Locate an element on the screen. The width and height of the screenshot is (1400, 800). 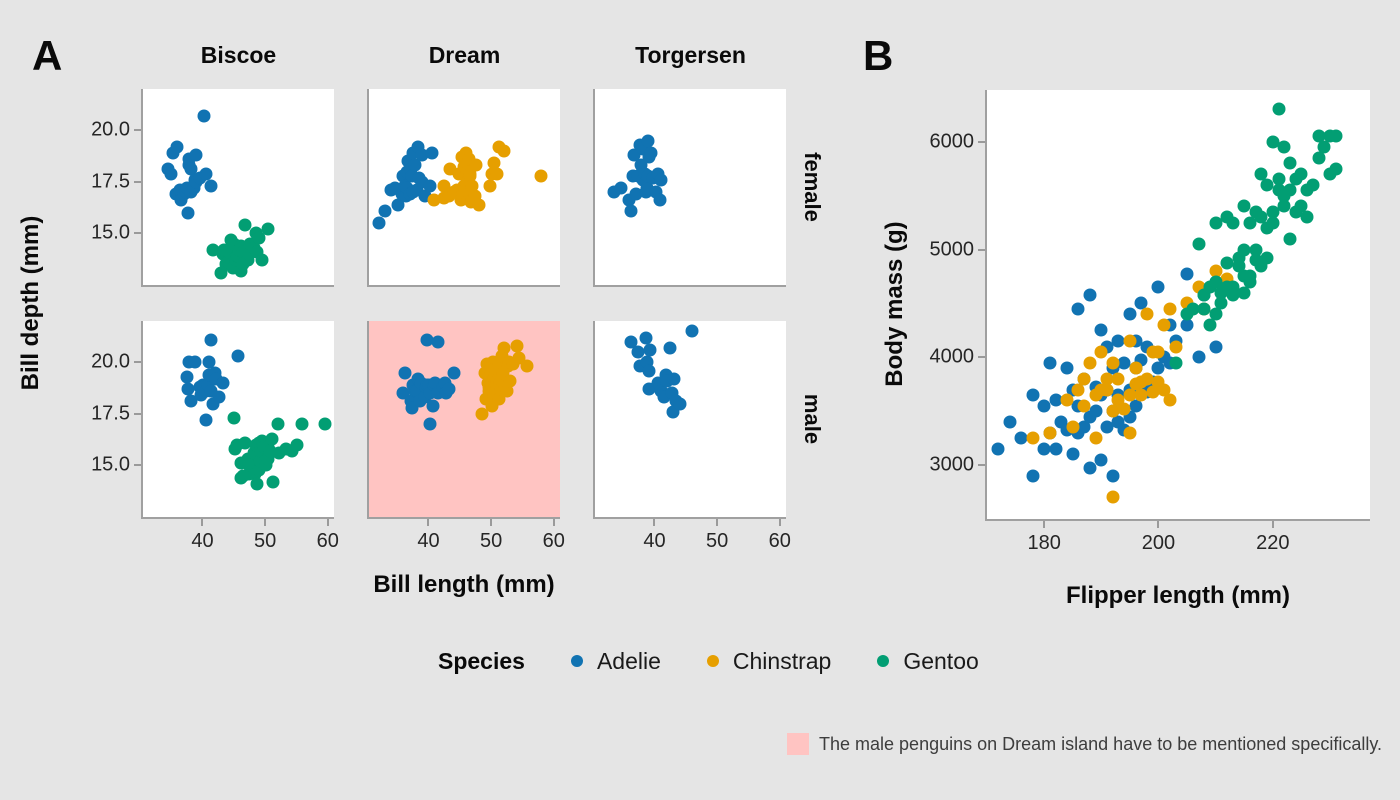
facet-strip-male: male is located at coordinates (812, 419).